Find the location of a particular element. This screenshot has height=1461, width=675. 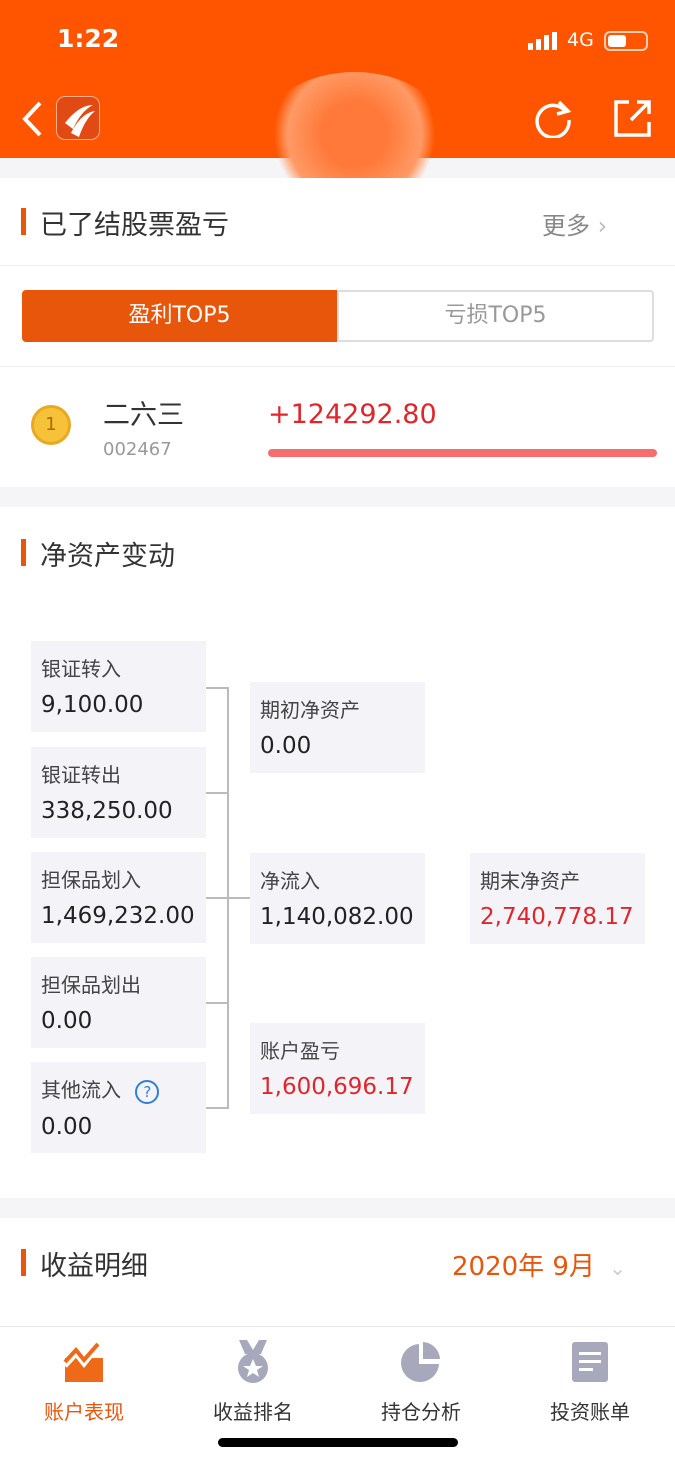

chevron-right-icon: › is located at coordinates (602, 226).